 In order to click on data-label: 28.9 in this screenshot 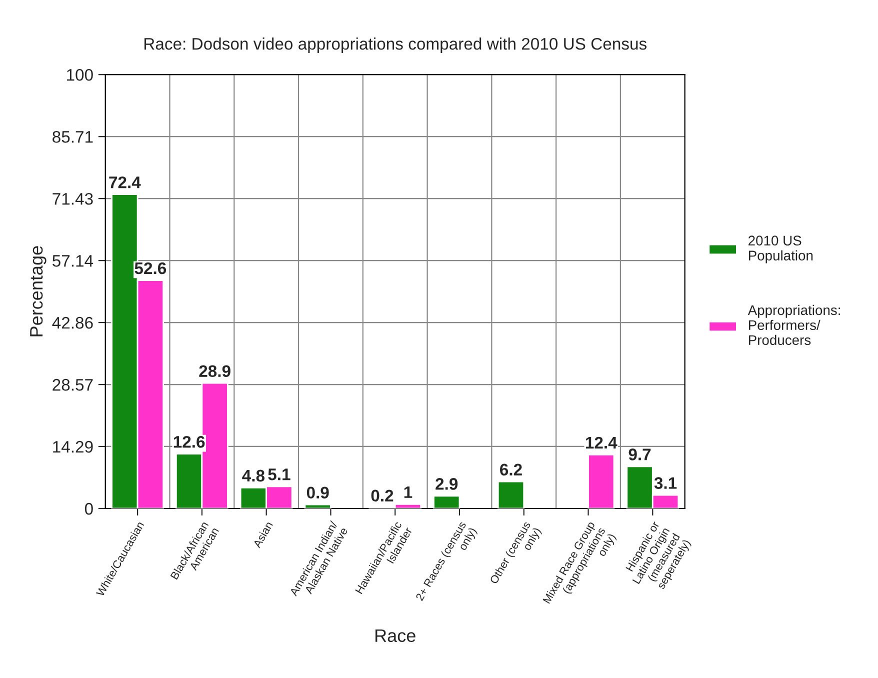, I will do `click(214, 371)`.